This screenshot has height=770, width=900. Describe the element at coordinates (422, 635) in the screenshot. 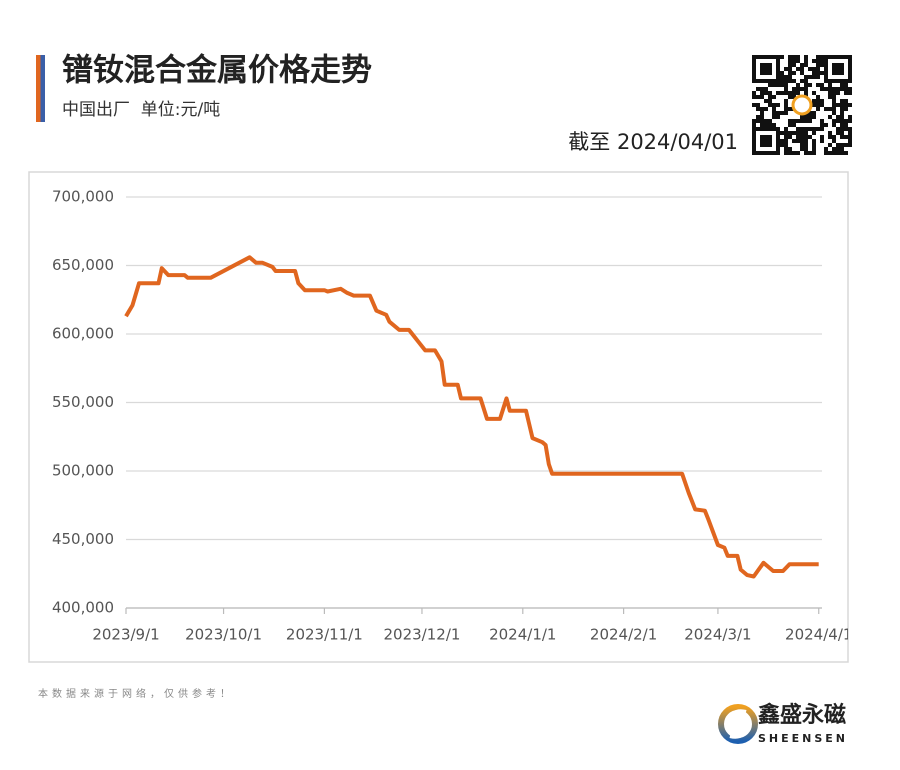

I see `x-tick-label: 2023/12/1` at that location.